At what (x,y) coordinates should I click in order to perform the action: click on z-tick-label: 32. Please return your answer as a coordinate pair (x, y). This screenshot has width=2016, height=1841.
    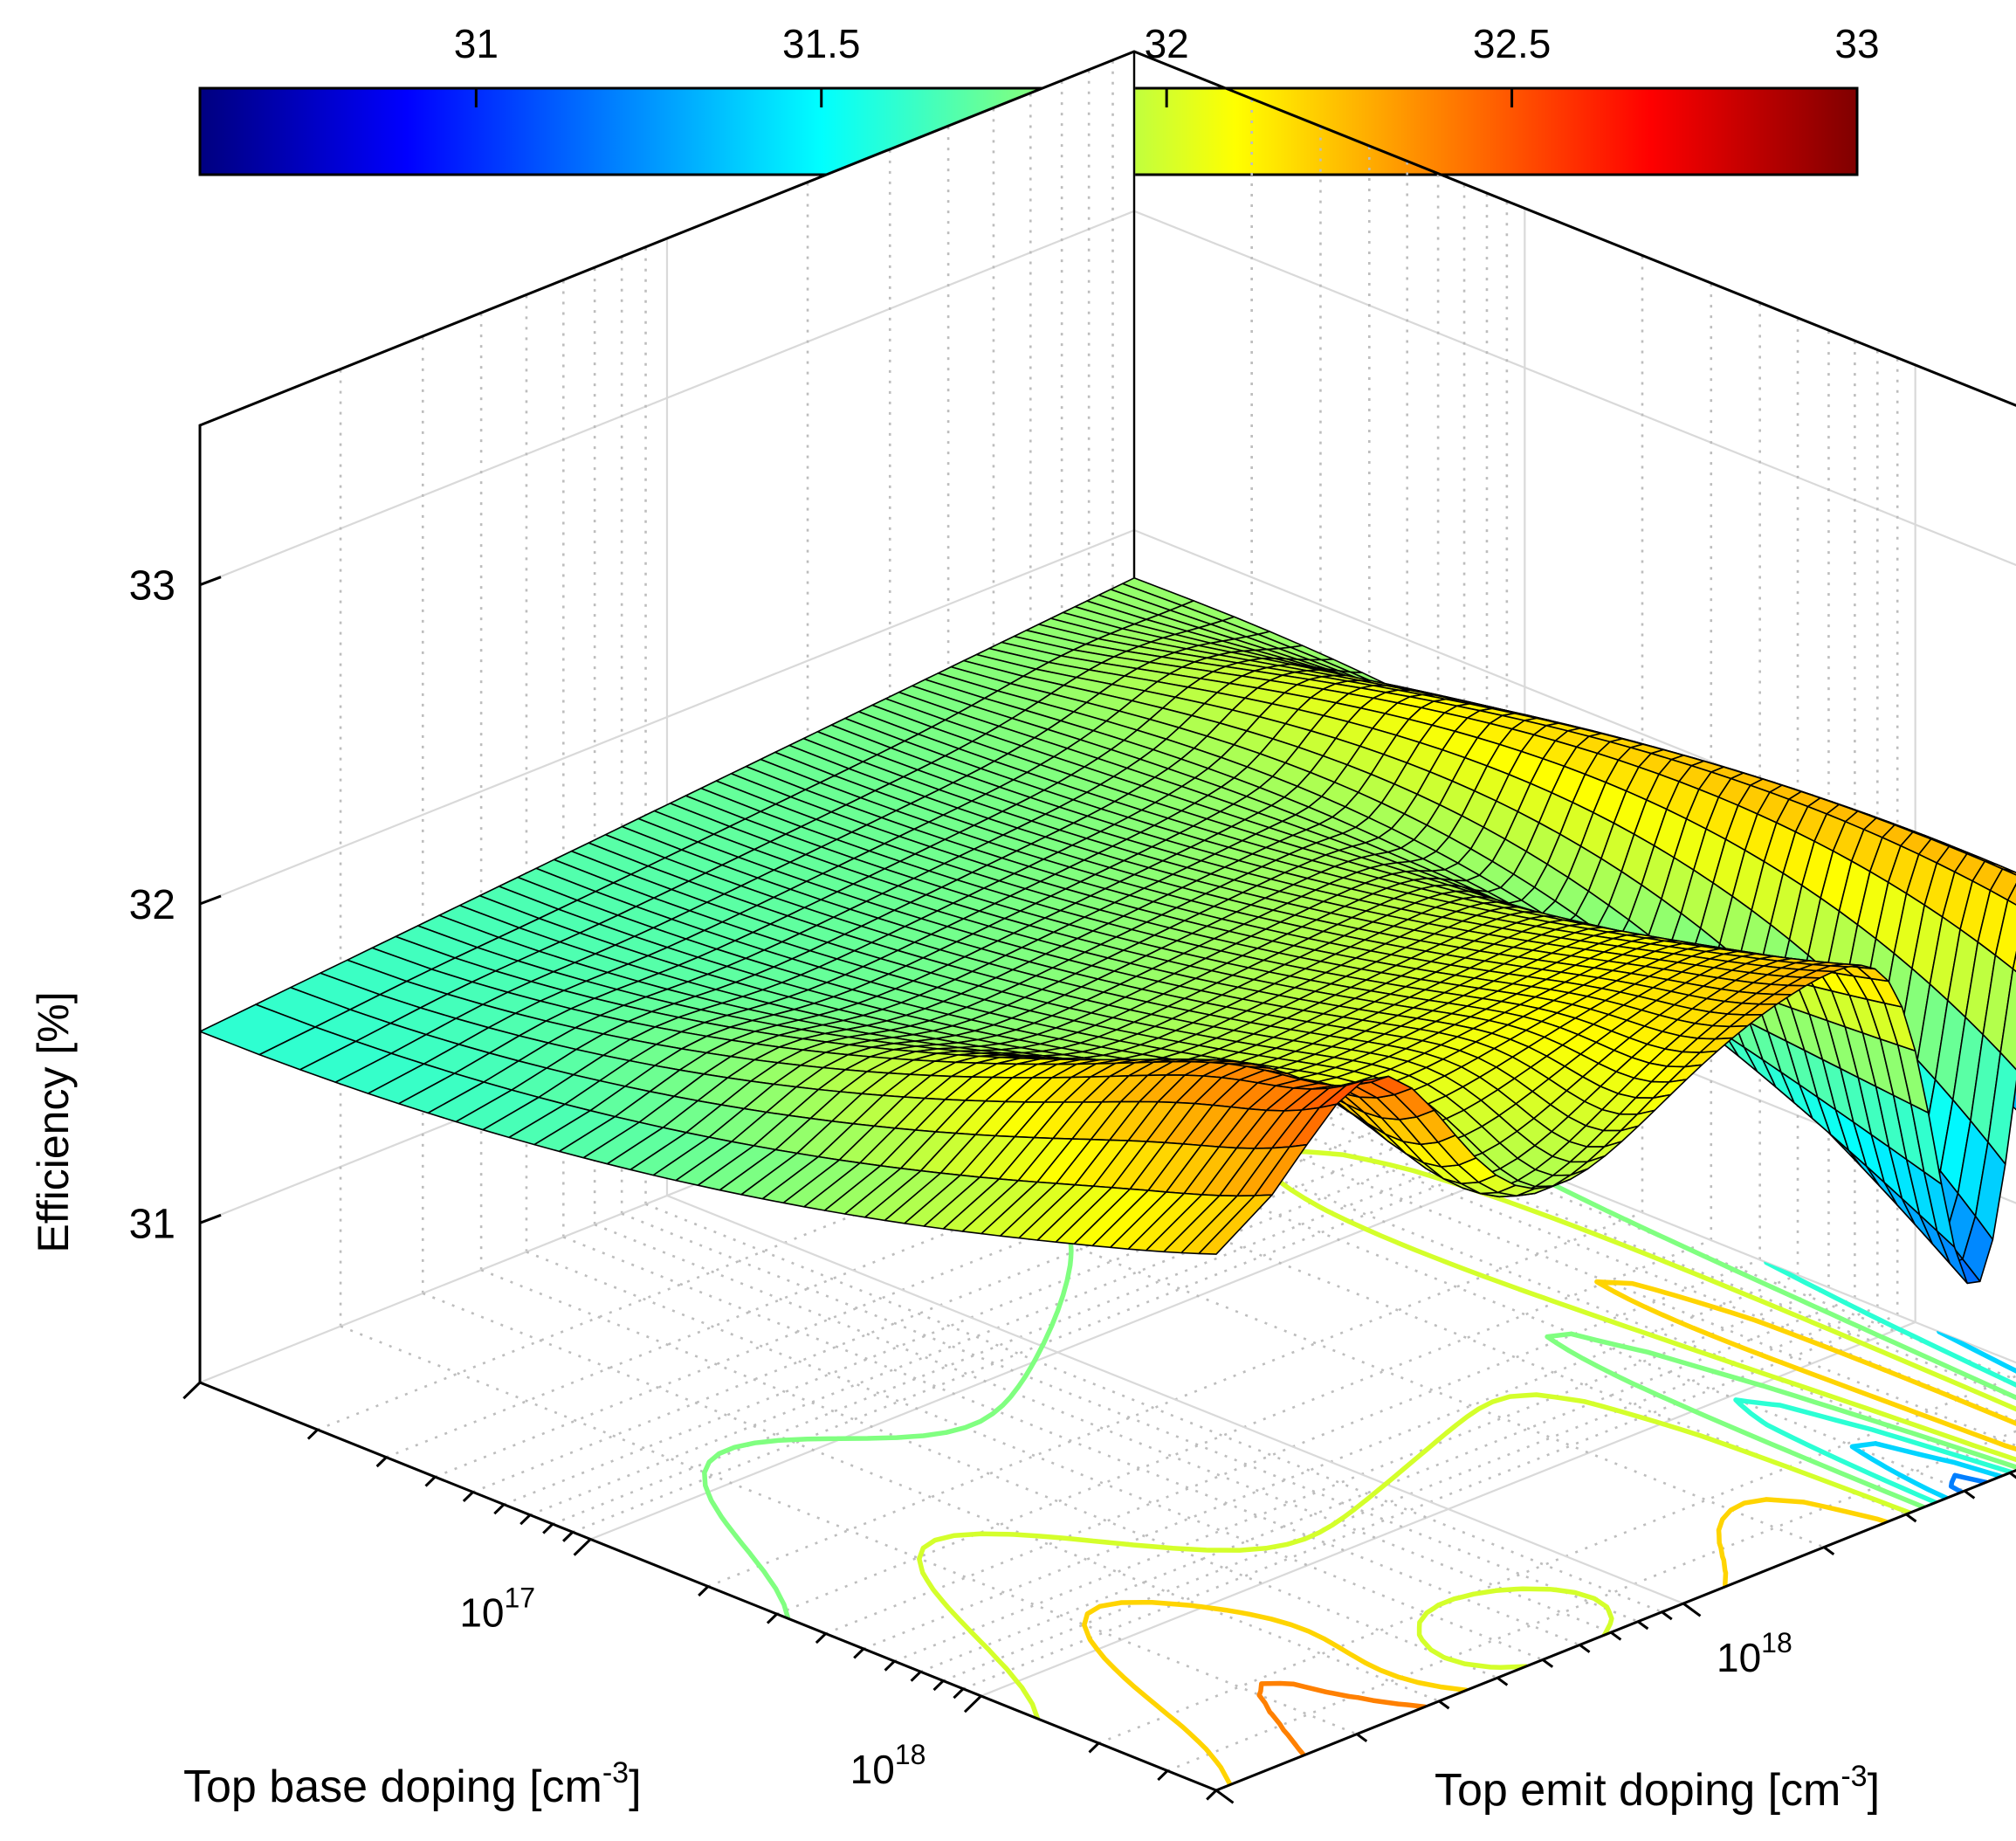
    Looking at the image, I should click on (152, 905).